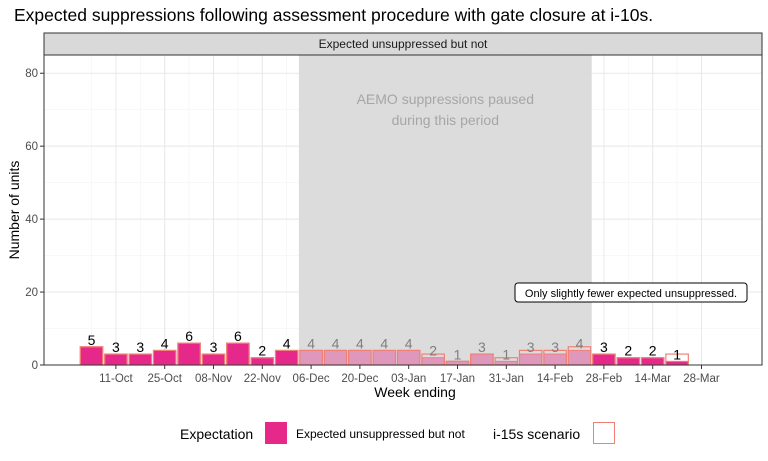 The height and width of the screenshot is (461, 768). What do you see at coordinates (262, 379) in the screenshot?
I see `x-tick-label: 22-Nov` at bounding box center [262, 379].